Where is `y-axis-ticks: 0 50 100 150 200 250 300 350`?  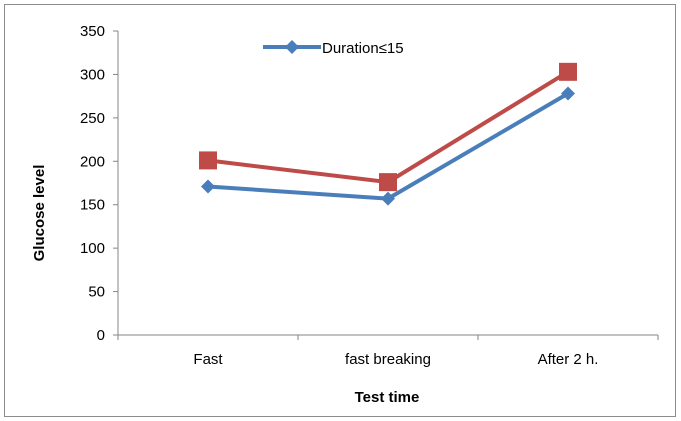 y-axis-ticks: 0 50 100 150 200 250 300 350 is located at coordinates (99, 183).